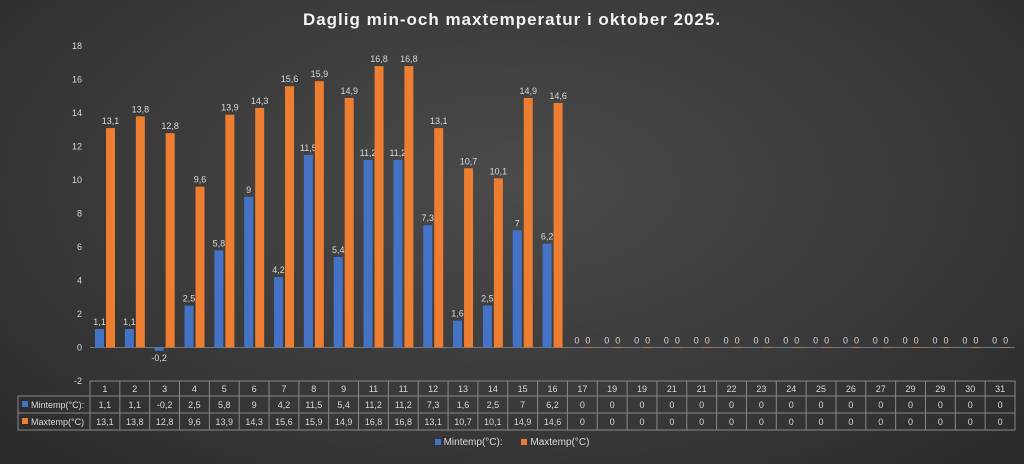  What do you see at coordinates (523, 422) in the screenshot?
I see `table-cell: 14,9` at bounding box center [523, 422].